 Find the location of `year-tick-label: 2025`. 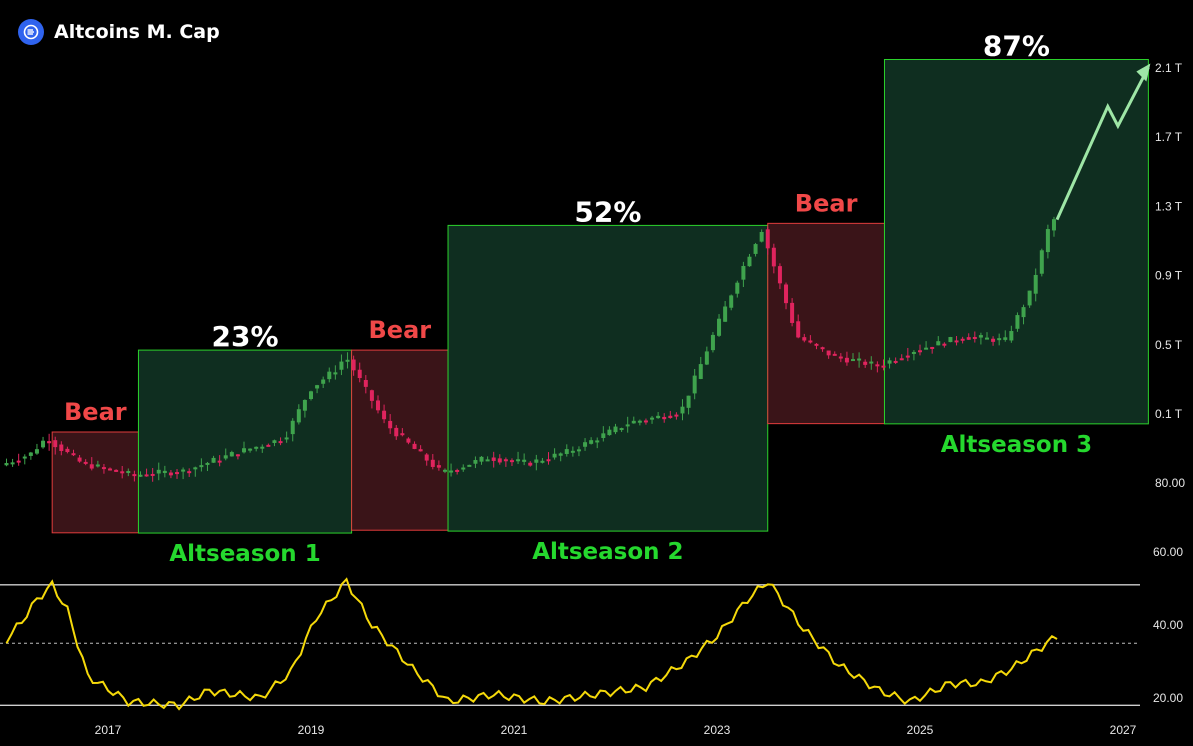

year-tick-label: 2025 is located at coordinates (920, 730).